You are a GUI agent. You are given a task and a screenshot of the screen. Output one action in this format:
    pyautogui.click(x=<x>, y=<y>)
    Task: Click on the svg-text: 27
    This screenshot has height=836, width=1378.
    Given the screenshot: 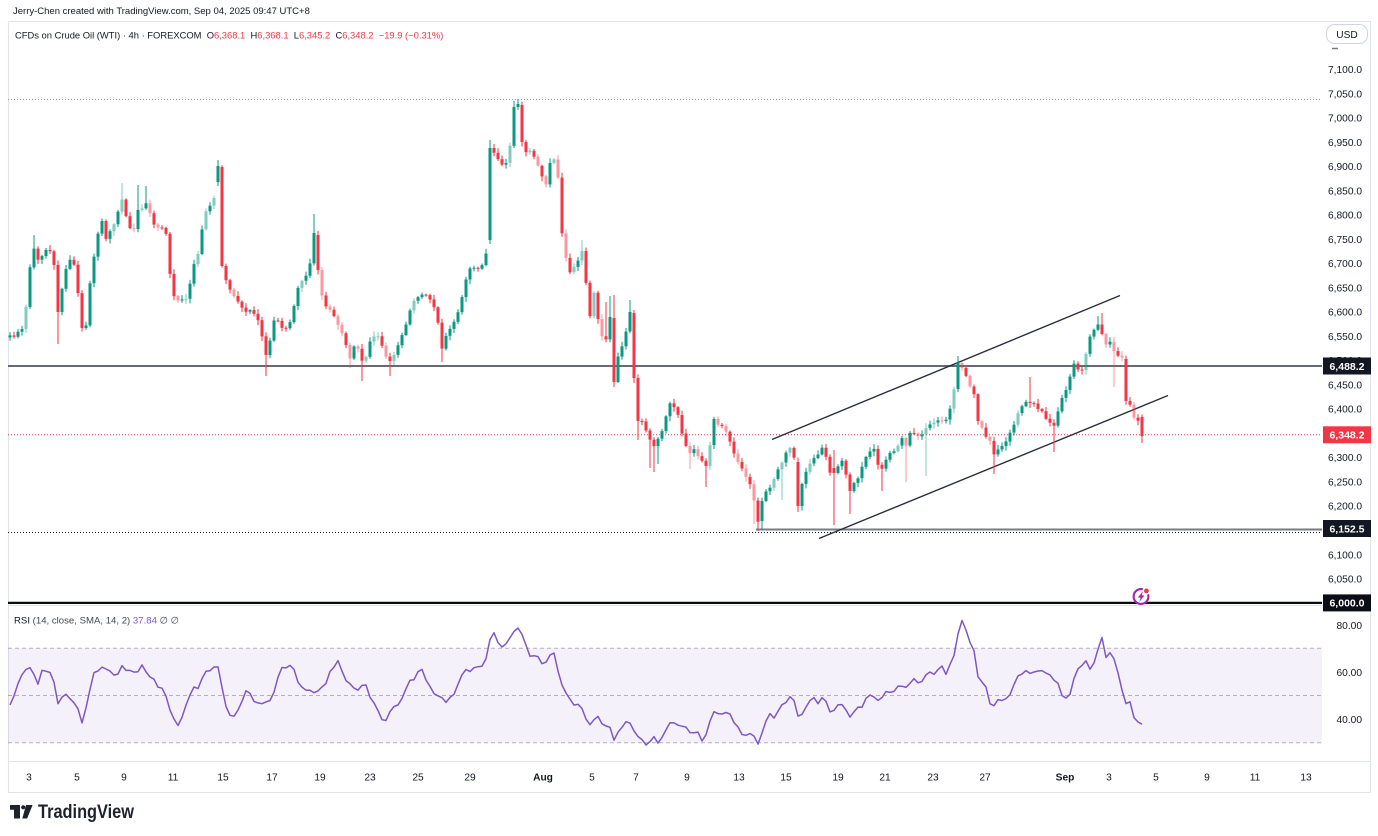 What is the action you would take?
    pyautogui.click(x=985, y=778)
    